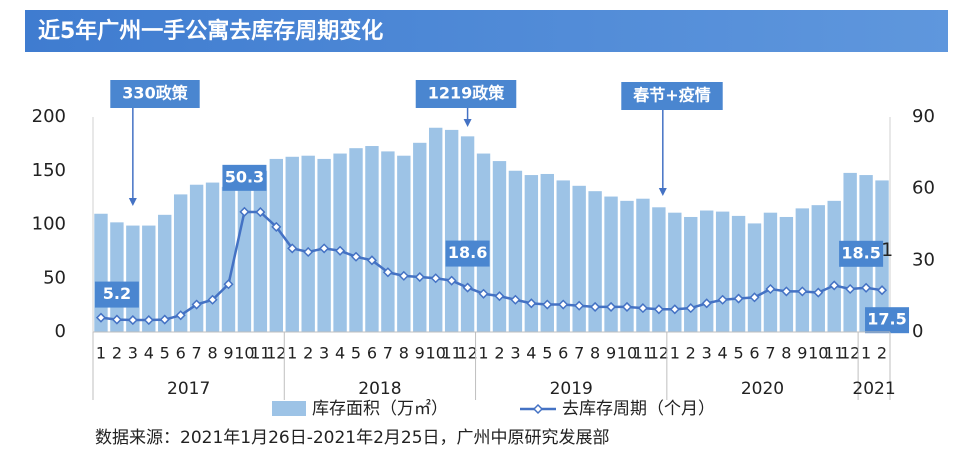 The width and height of the screenshot is (972, 459). I want to click on y-tick-label: 0, so click(60, 331).